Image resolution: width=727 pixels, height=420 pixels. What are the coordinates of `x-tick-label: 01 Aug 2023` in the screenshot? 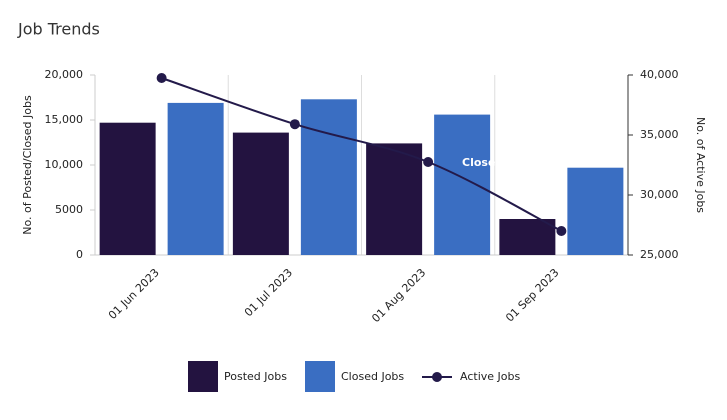 It's located at (398, 295).